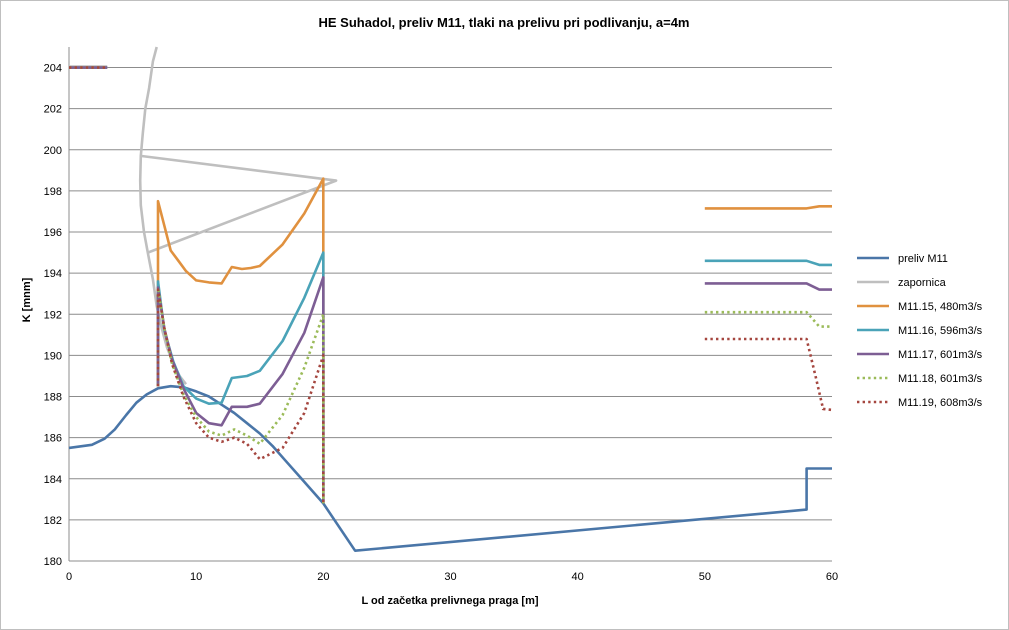 The height and width of the screenshot is (630, 1009). What do you see at coordinates (53, 151) in the screenshot?
I see `y-tick-label: 200` at bounding box center [53, 151].